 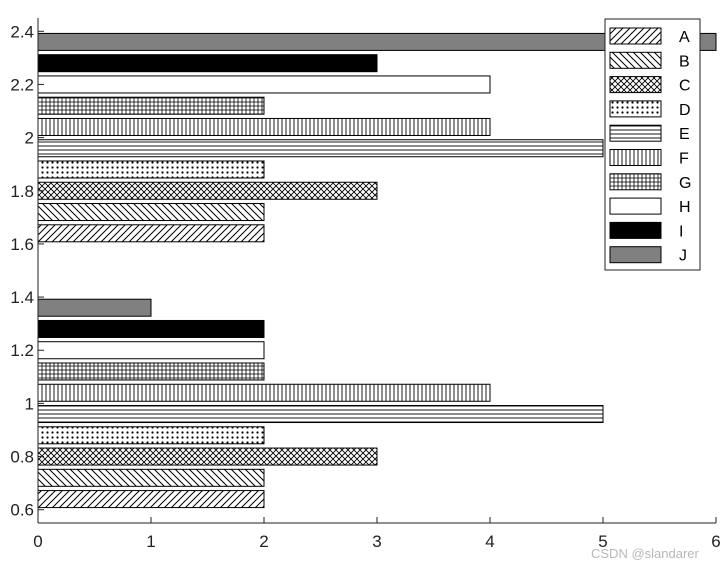 What do you see at coordinates (29, 138) in the screenshot?
I see `y-tick-label: 2` at bounding box center [29, 138].